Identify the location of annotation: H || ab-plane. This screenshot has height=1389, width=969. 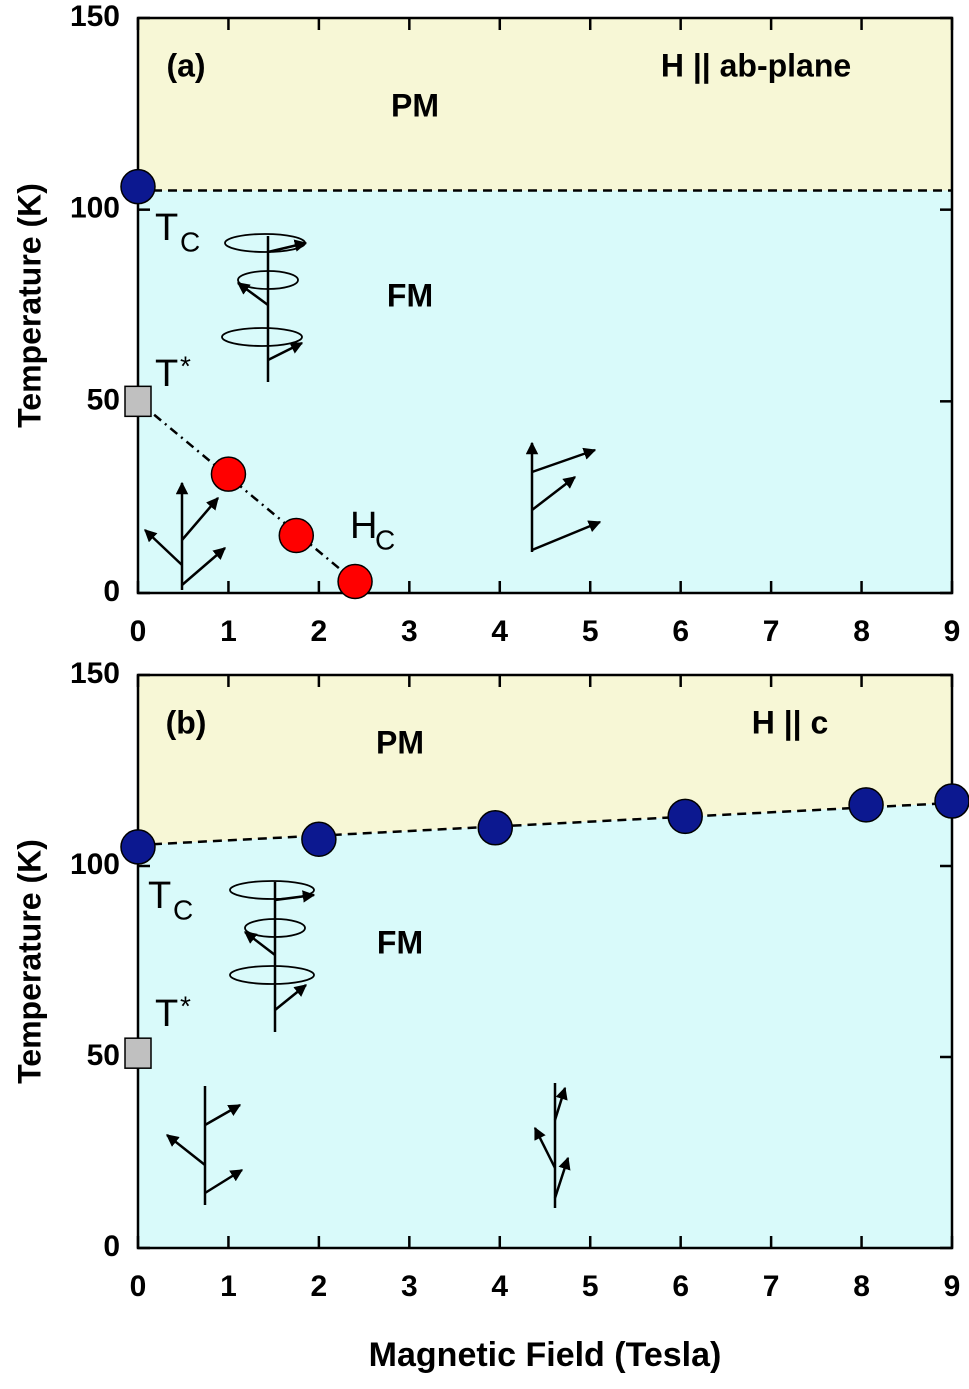
(756, 65).